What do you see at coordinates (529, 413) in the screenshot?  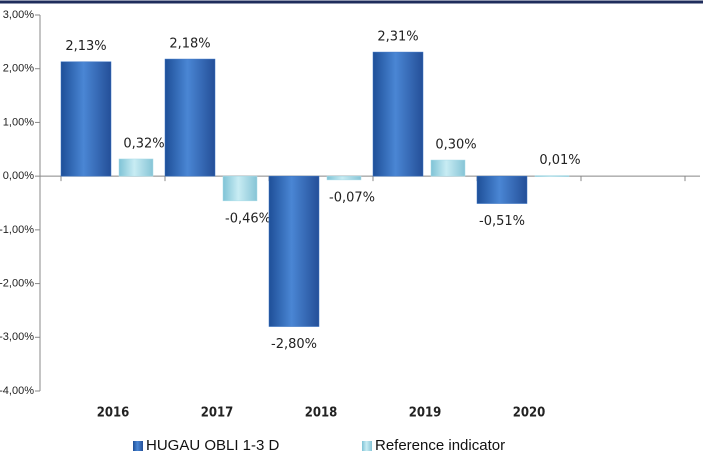 I see `x-tick-label: 2020` at bounding box center [529, 413].